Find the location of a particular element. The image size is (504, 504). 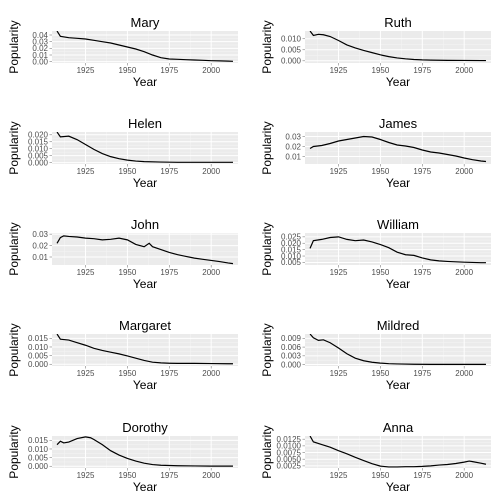

panel-title: Helen is located at coordinates (145, 123).